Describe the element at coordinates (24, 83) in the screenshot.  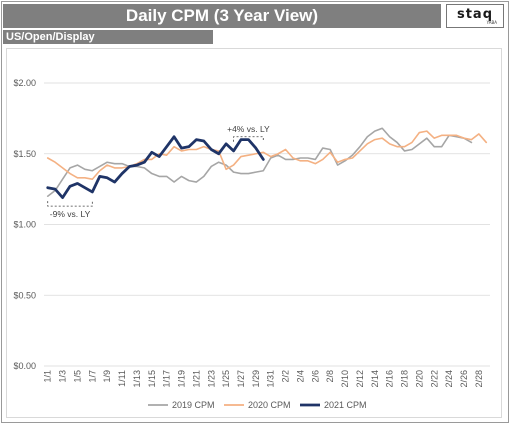
I see `y-tick-label: $2.00` at that location.